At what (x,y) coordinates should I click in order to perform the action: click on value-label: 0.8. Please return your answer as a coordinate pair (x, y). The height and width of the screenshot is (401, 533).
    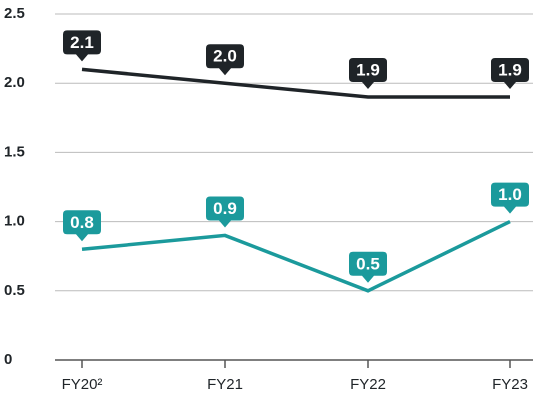
    Looking at the image, I should click on (82, 222).